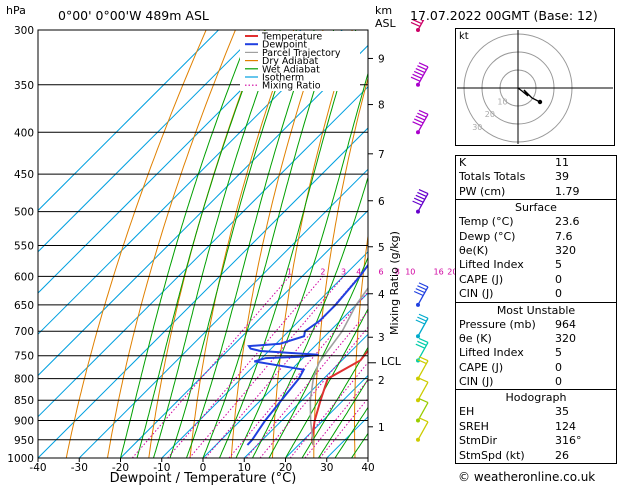  I want to click on mixing-ratio-label: 6, so click(380, 271).